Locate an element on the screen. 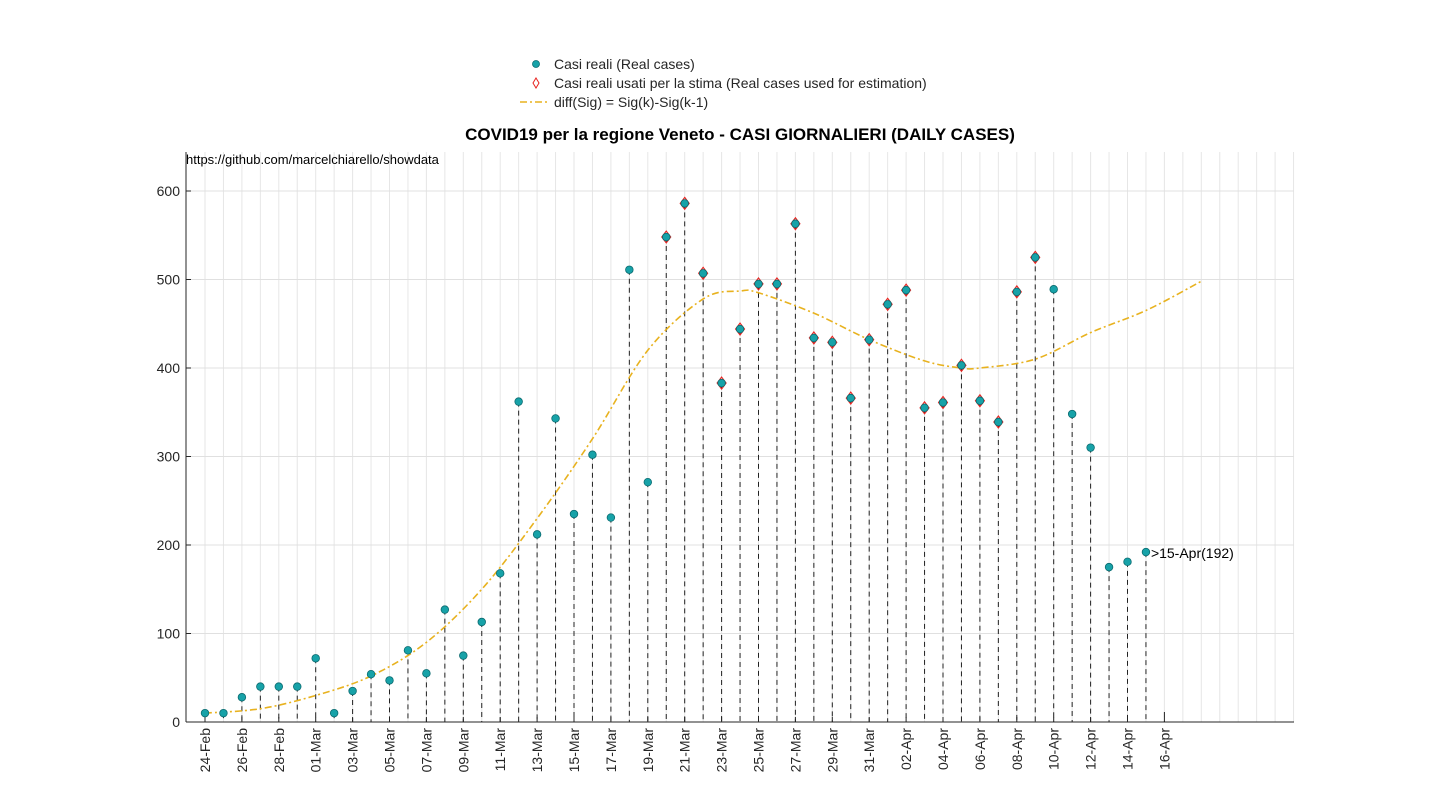 Image resolution: width=1430 pixels, height=800 pixels. x-tick-label: 29-Mar is located at coordinates (832, 750).